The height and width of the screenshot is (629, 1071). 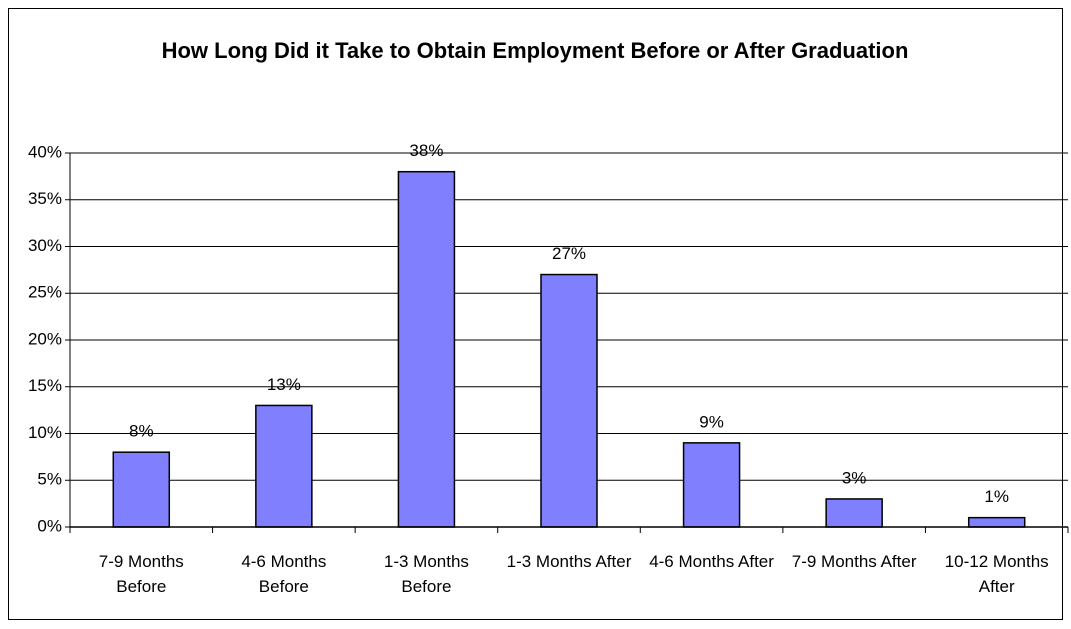 I want to click on x-tick-label: 1-3 Months Before, so click(x=426, y=574).